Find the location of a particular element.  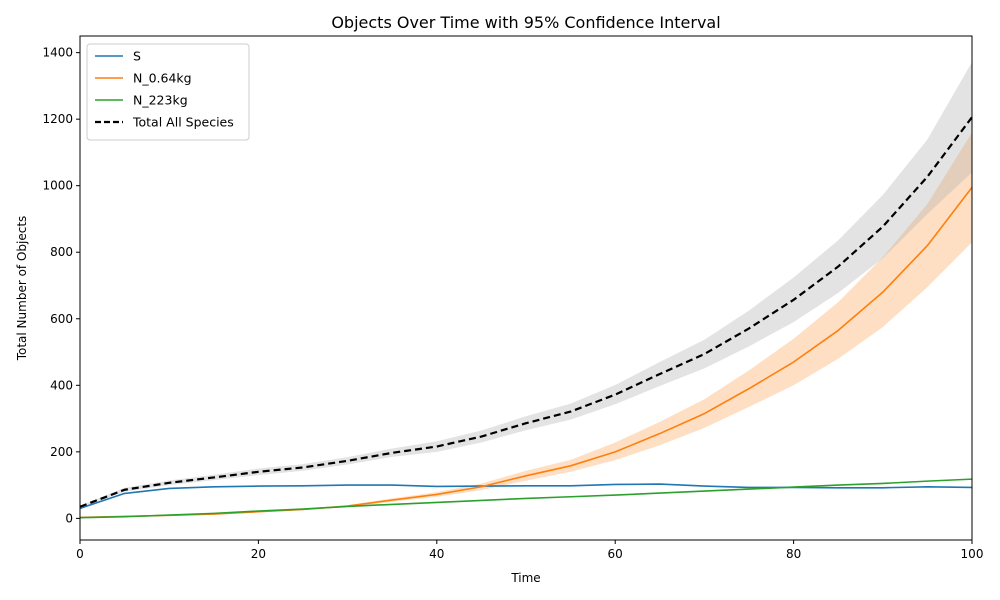

legend-box is located at coordinates (168, 92).